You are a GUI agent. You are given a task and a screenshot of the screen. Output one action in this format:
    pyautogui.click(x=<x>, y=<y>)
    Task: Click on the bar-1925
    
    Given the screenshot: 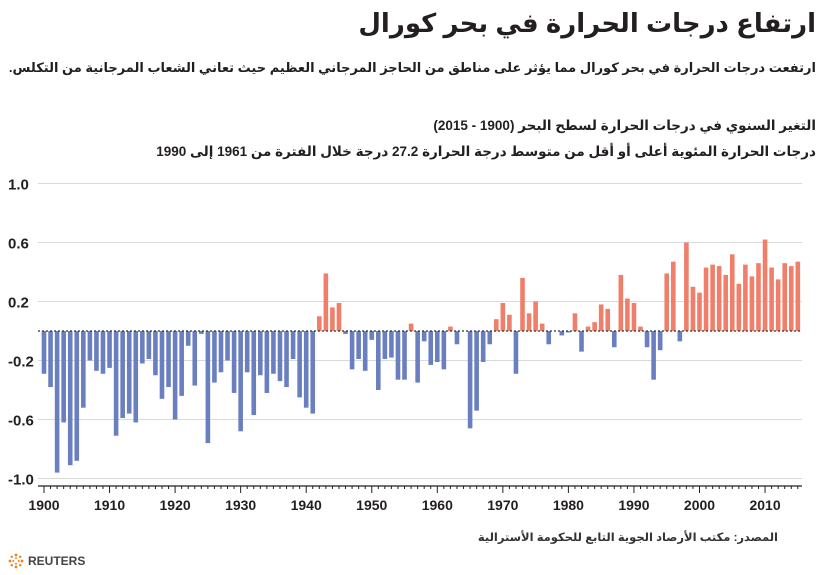 What is the action you would take?
    pyautogui.click(x=208, y=387)
    